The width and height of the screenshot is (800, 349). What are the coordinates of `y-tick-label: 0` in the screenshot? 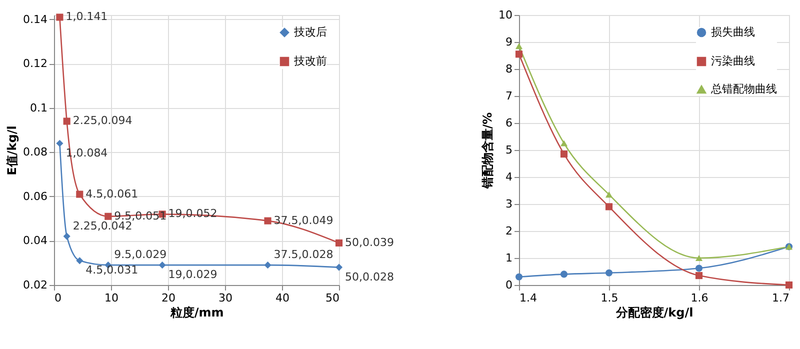 It's located at (509, 285).